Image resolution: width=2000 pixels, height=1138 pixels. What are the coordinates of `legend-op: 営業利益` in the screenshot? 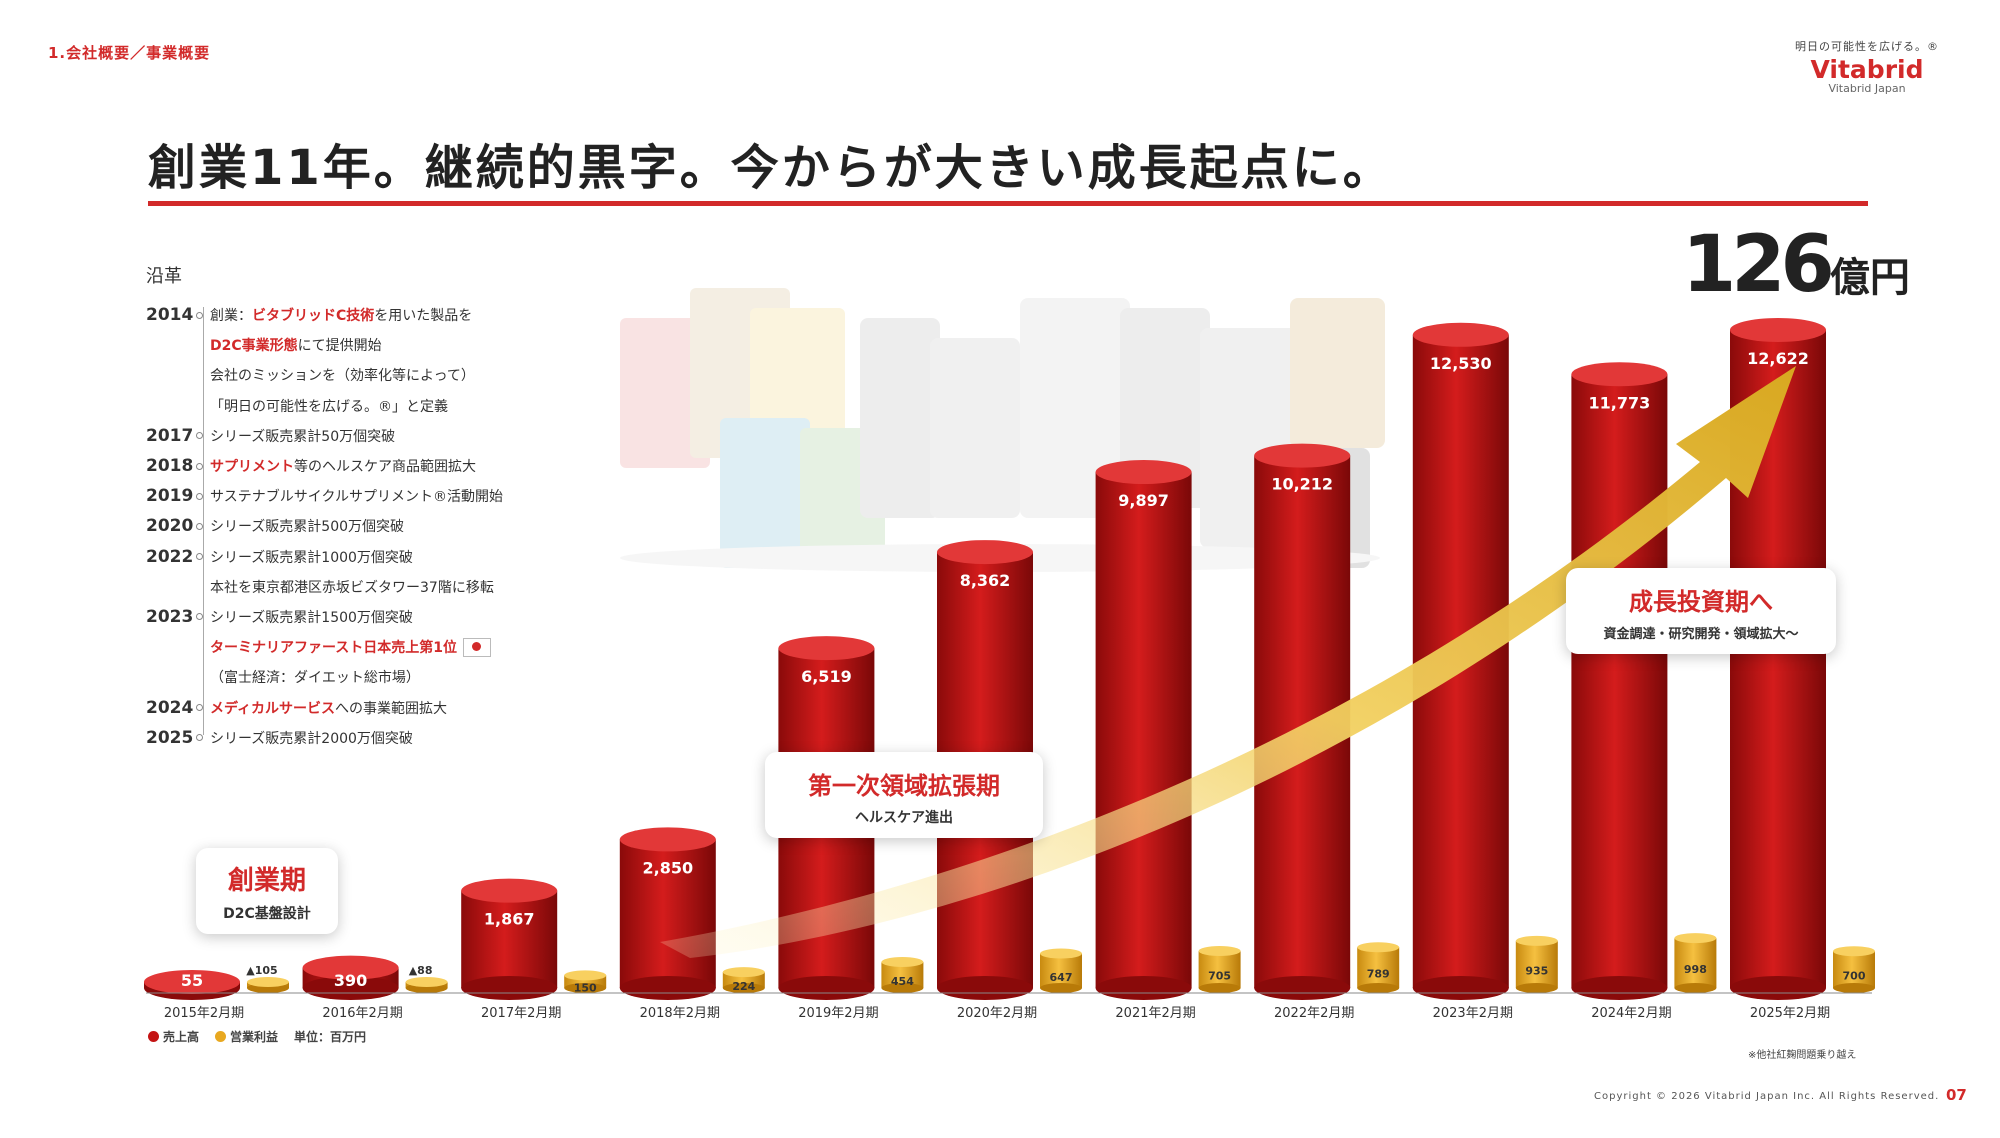 It's located at (246, 1036).